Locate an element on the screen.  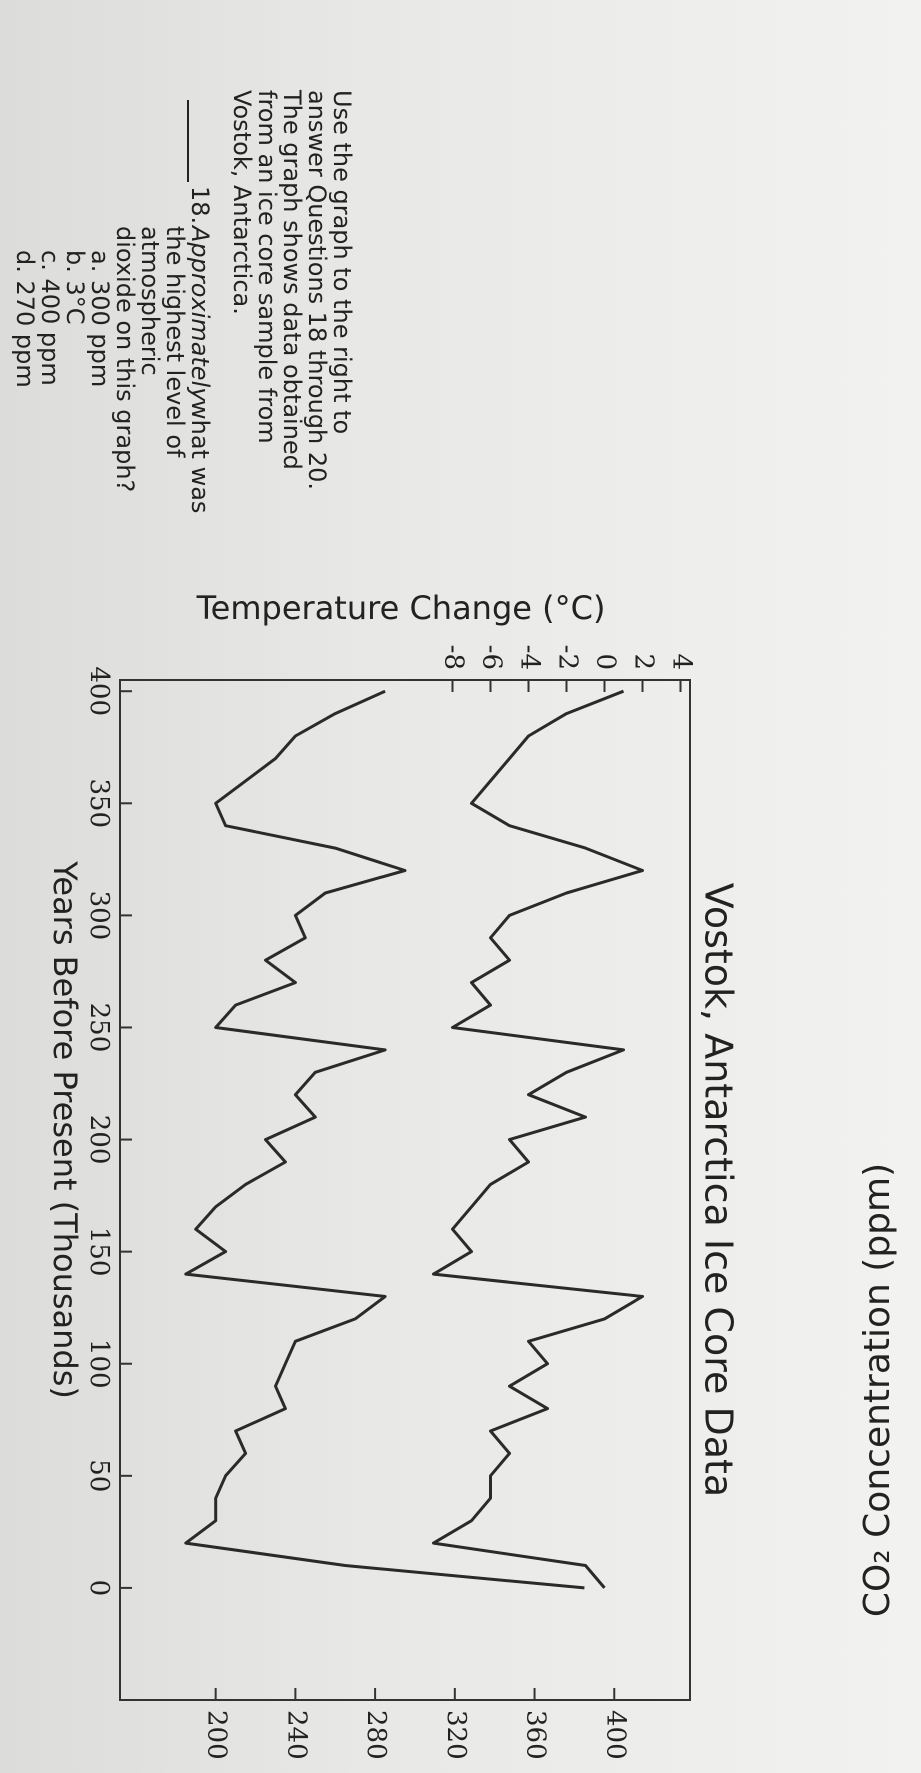
x-tick-label: 350 is located at coordinates (99, 803).